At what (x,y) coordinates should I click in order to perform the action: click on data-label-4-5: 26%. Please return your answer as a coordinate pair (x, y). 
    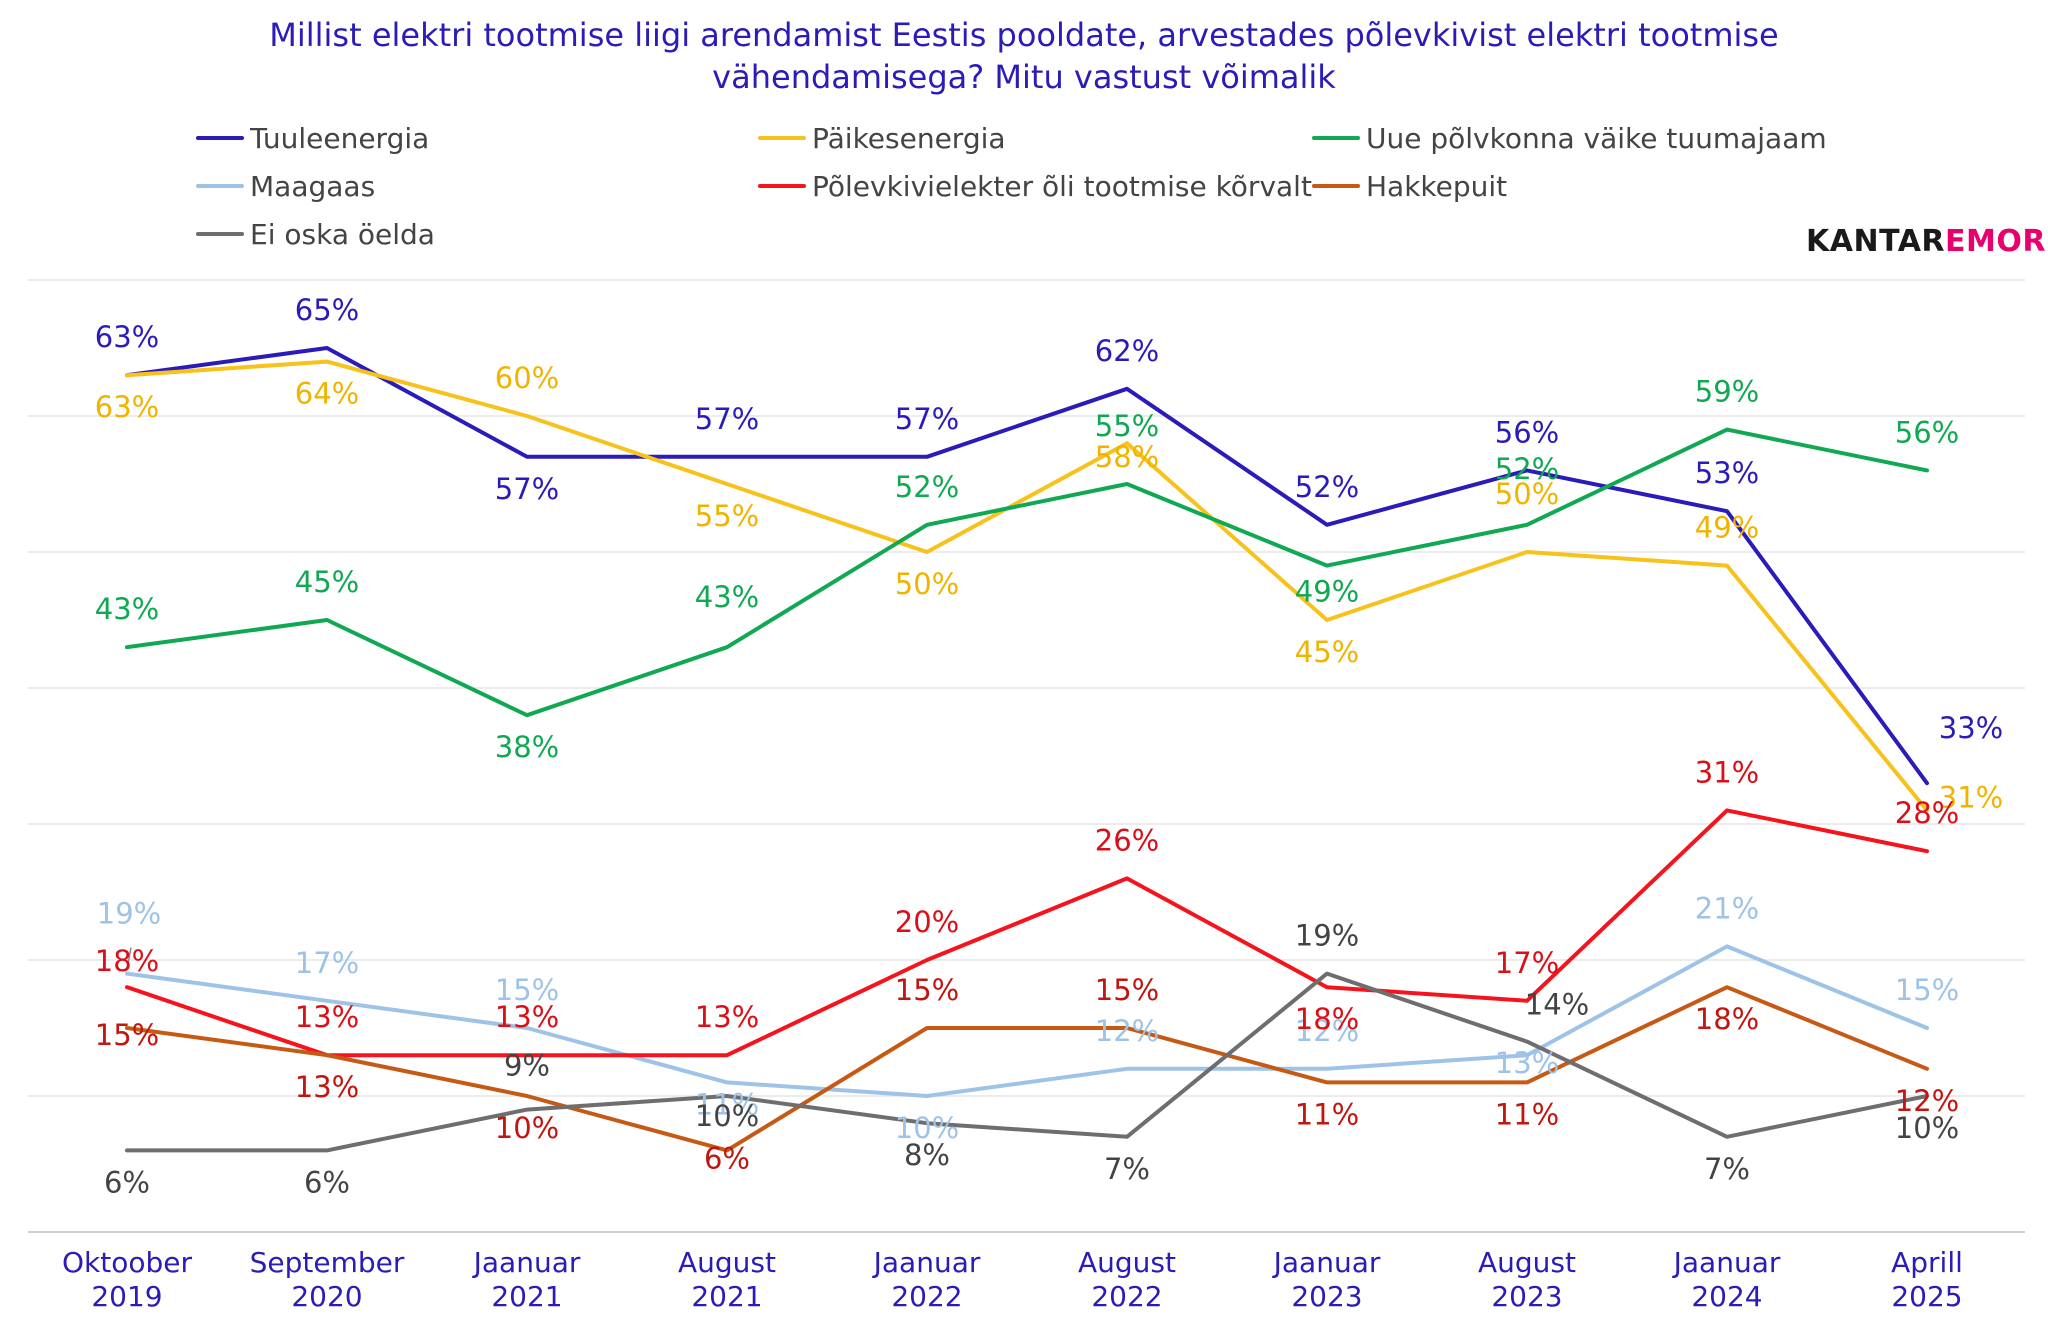
    Looking at the image, I should click on (1127, 840).